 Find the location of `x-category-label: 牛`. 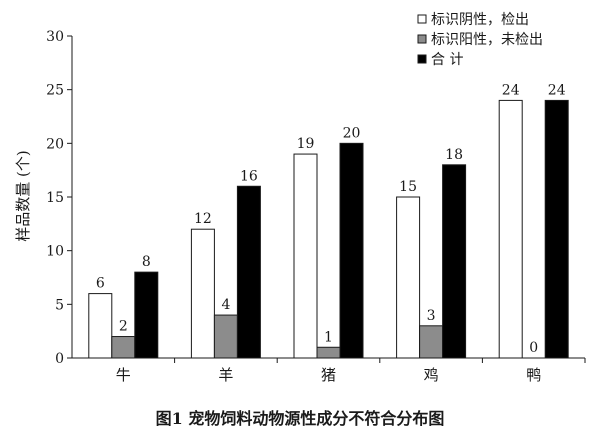

x-category-label: 牛 is located at coordinates (123, 375).